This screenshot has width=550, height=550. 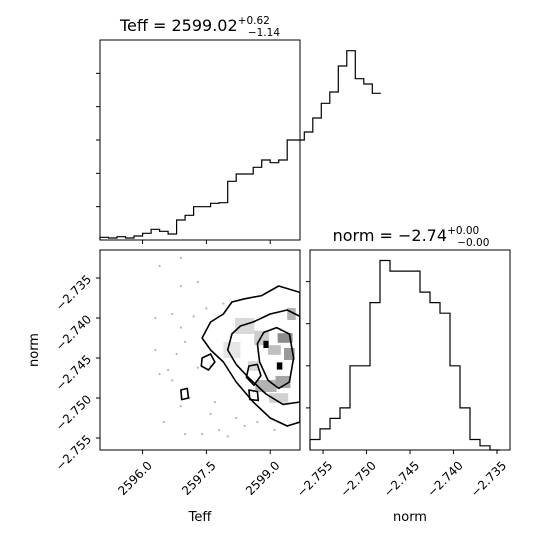 I want to click on joint-ytick-label-2: −2.745, so click(x=73, y=372).